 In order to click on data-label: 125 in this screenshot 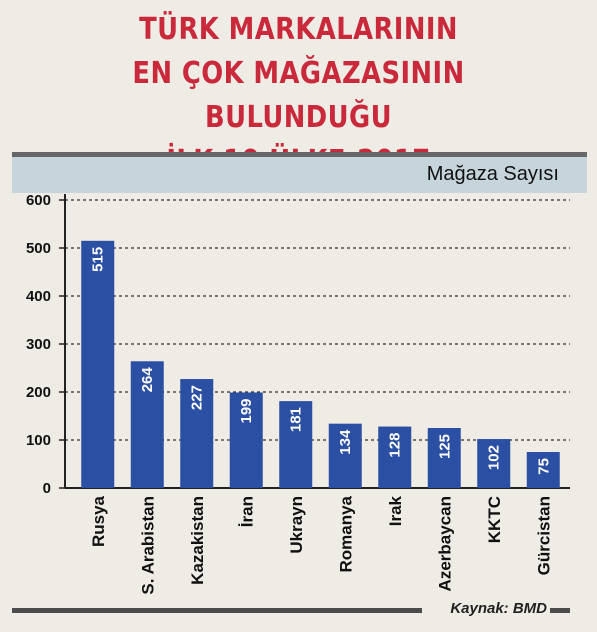, I will do `click(444, 446)`.